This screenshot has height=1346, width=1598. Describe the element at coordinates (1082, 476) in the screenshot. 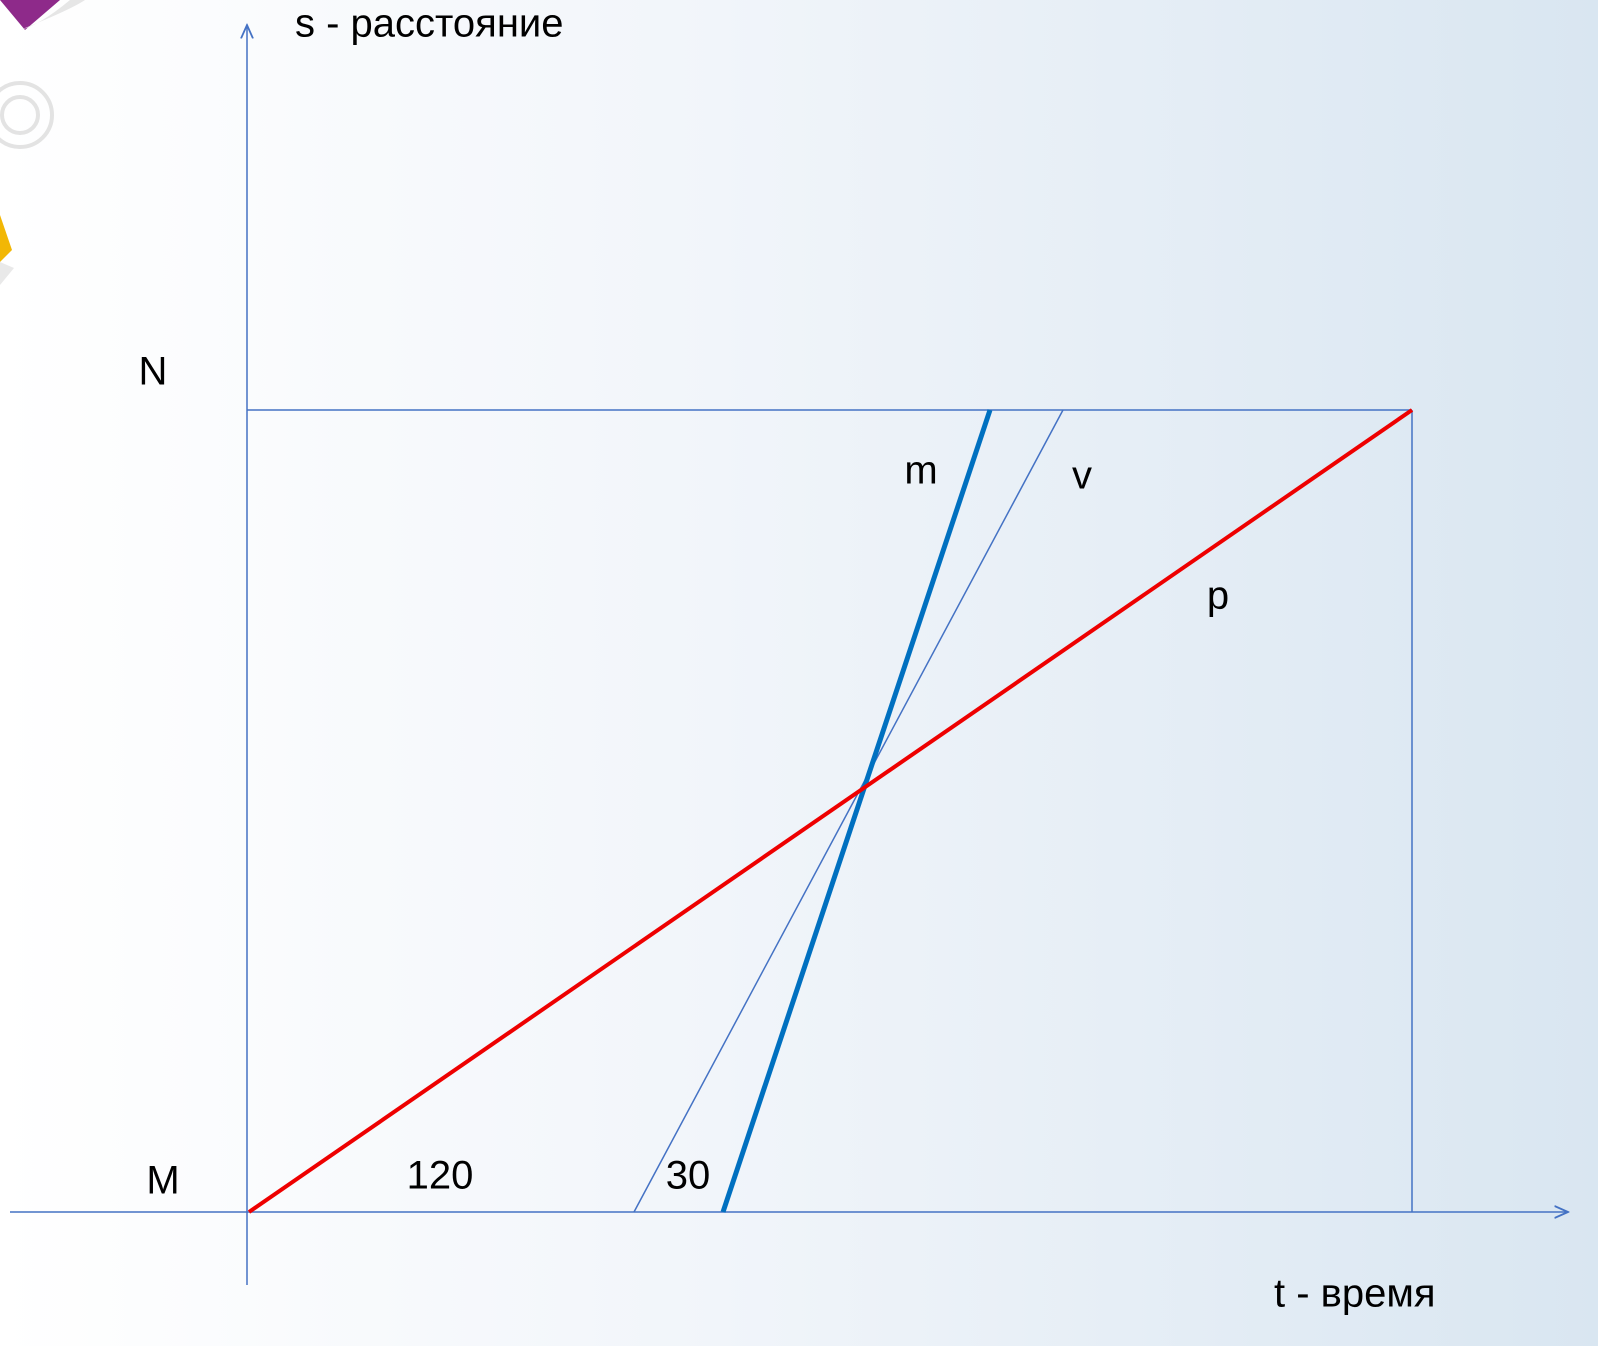

I see `line-label: v` at that location.